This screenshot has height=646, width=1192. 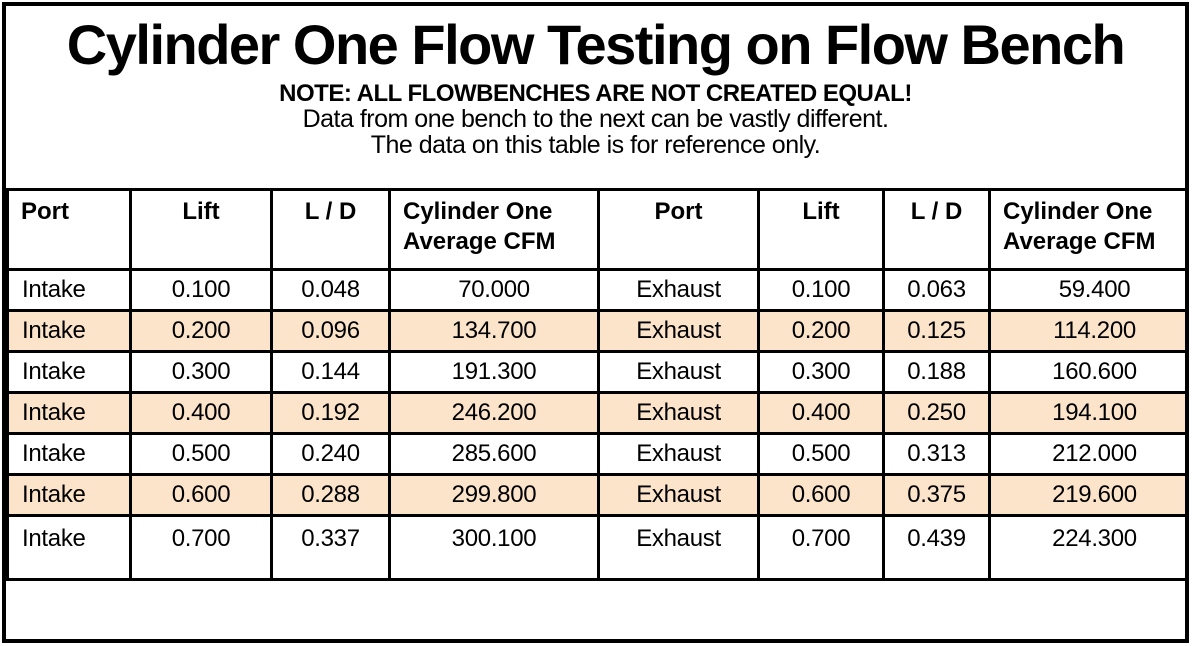 What do you see at coordinates (936, 331) in the screenshot?
I see `ld-cell: 0.125` at bounding box center [936, 331].